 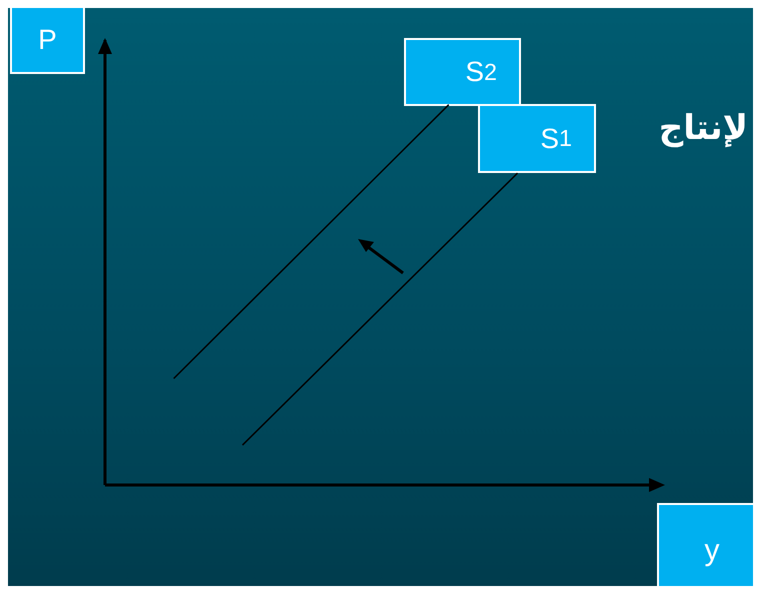 I want to click on text: P, so click(x=47, y=39).